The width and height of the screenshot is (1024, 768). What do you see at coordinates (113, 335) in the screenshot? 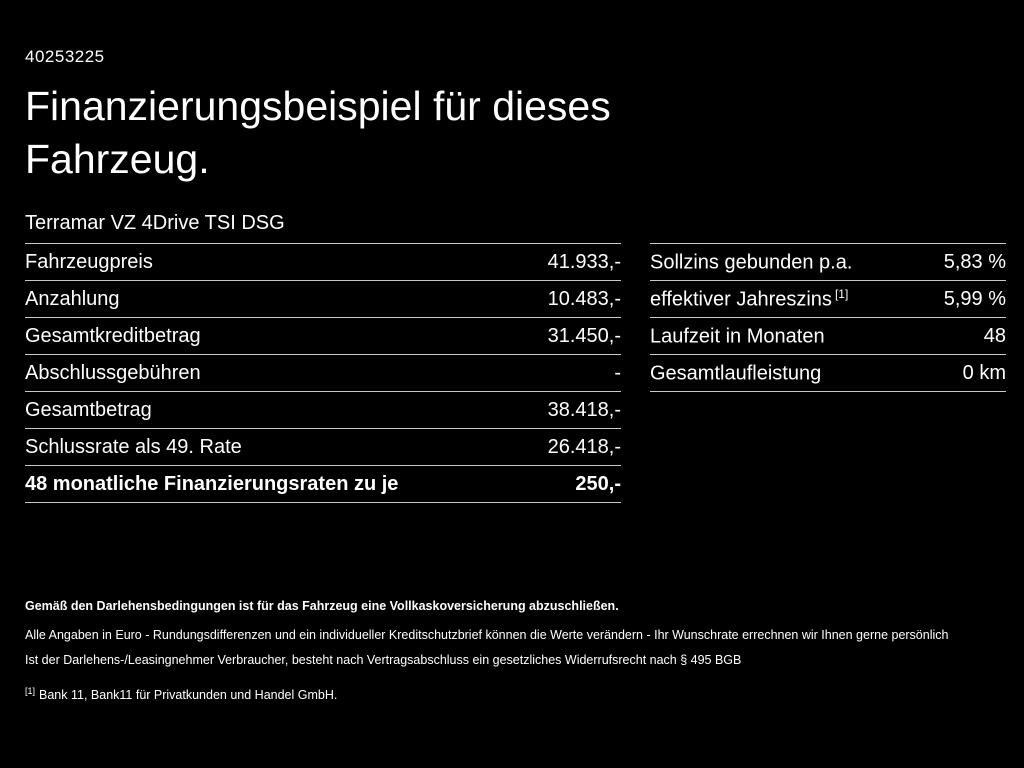
I see `row-label: Gesamtkreditbetrag` at bounding box center [113, 335].